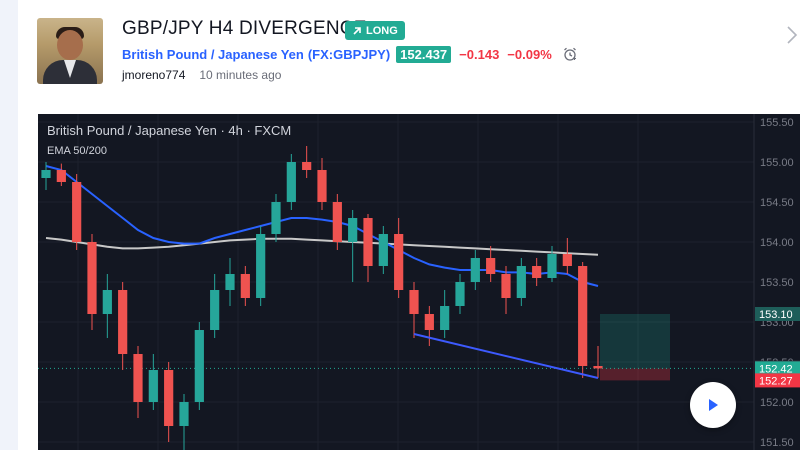 This screenshot has height=450, width=800. What do you see at coordinates (777, 243) in the screenshot?
I see `y-tick-label: 154.00` at bounding box center [777, 243].